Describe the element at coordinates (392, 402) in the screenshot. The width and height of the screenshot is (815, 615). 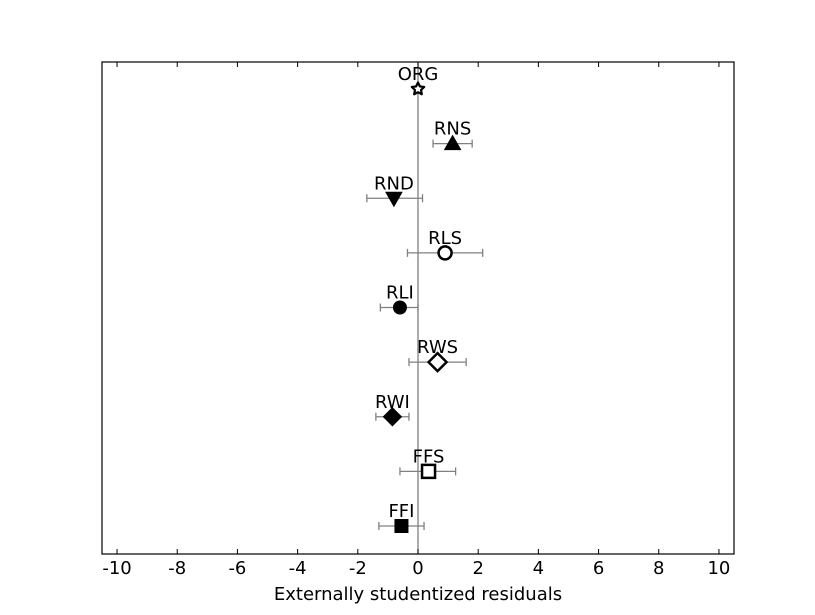
I see `point-label: RWI` at that location.